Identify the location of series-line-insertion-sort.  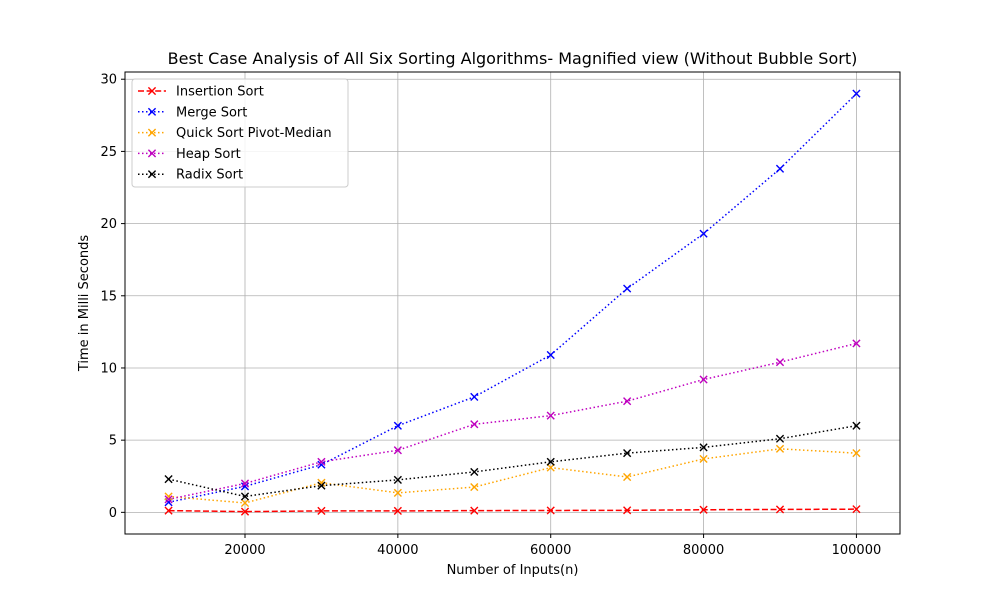
(512, 510).